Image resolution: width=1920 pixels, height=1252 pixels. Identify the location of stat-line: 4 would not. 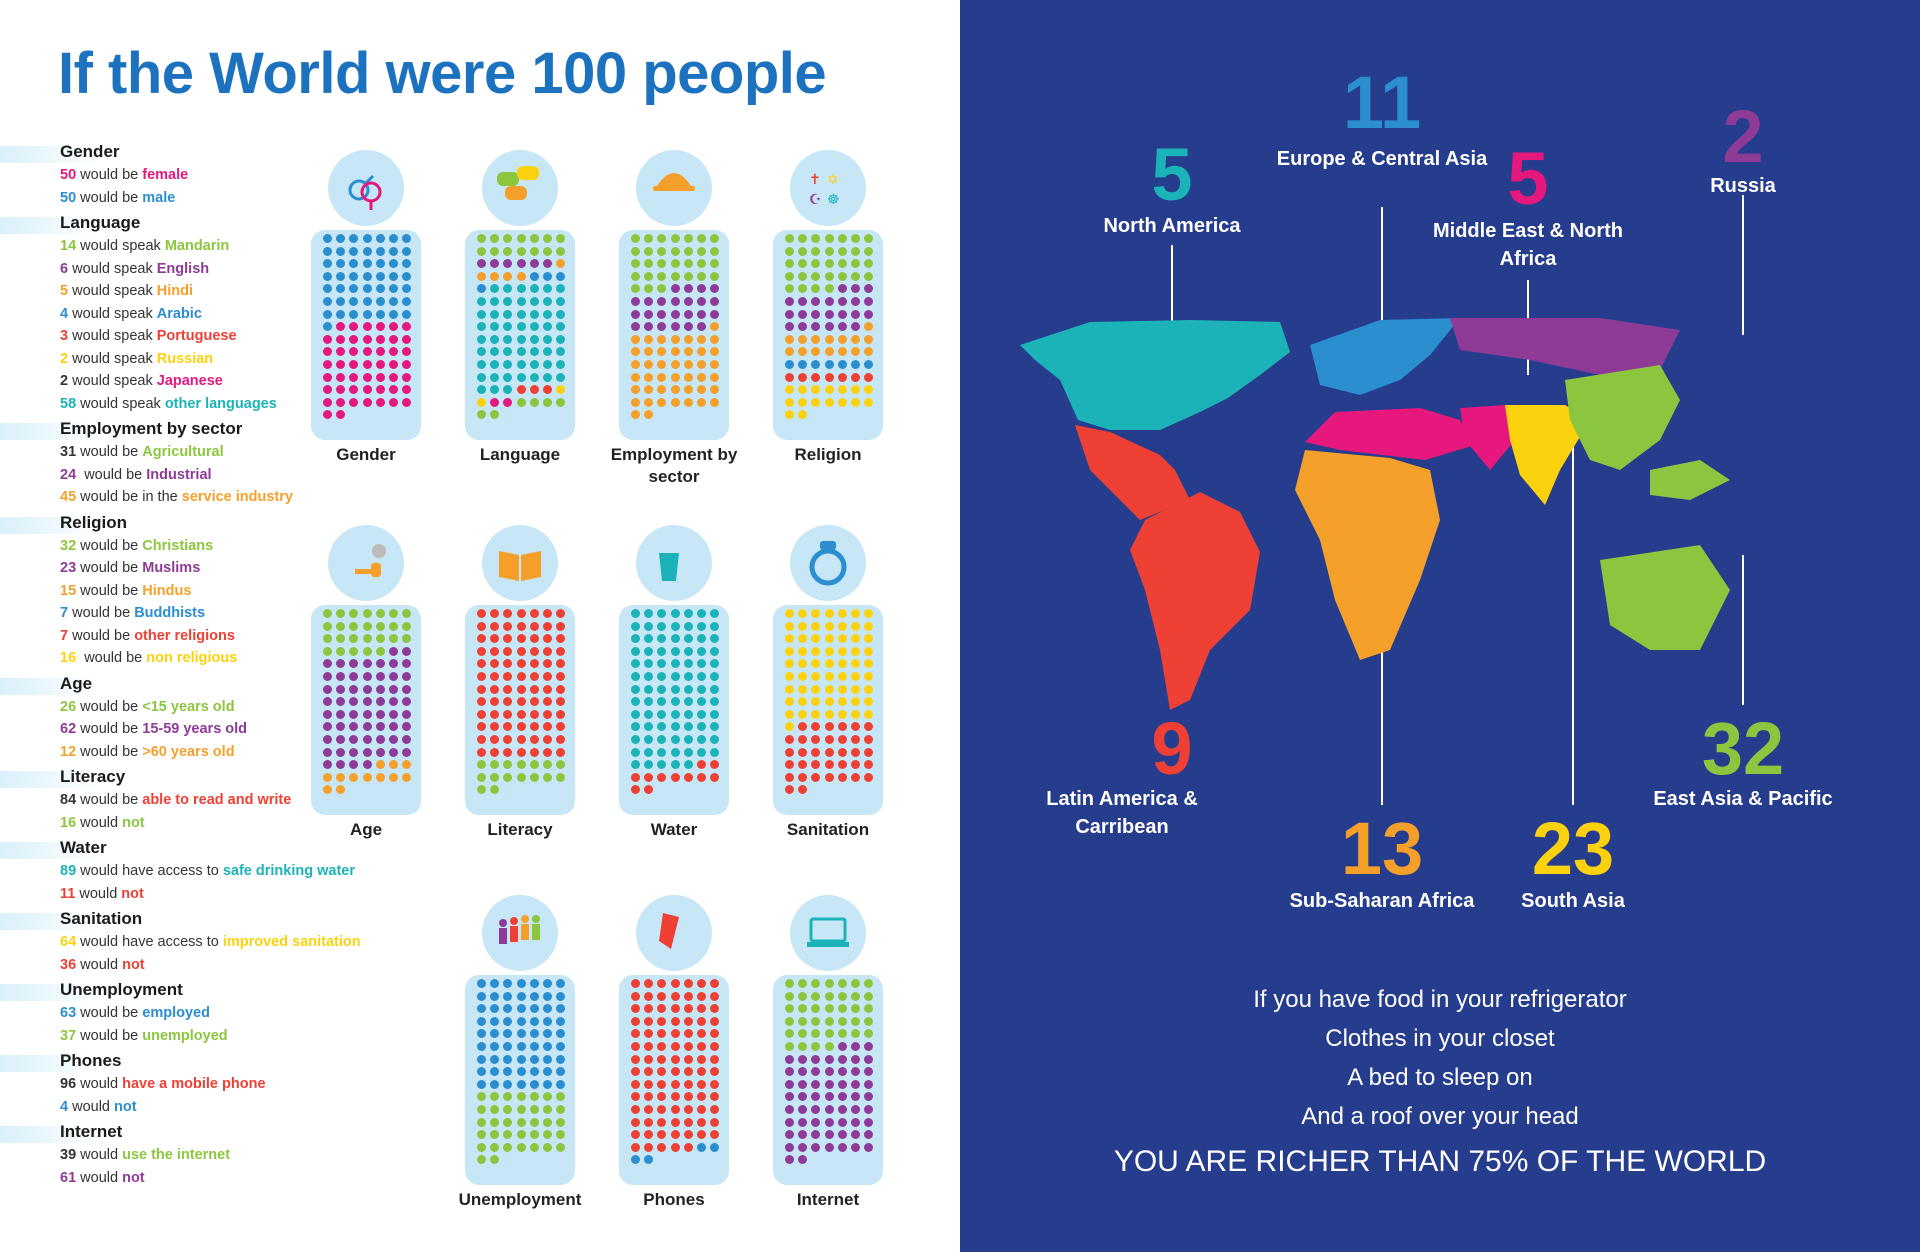
(180, 1107).